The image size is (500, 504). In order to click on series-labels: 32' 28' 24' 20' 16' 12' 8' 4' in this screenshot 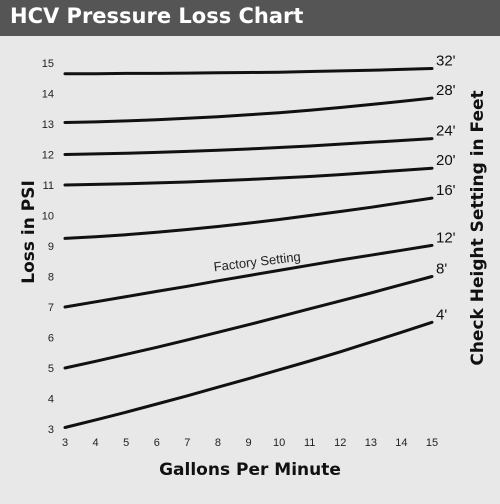, I will do `click(446, 187)`.